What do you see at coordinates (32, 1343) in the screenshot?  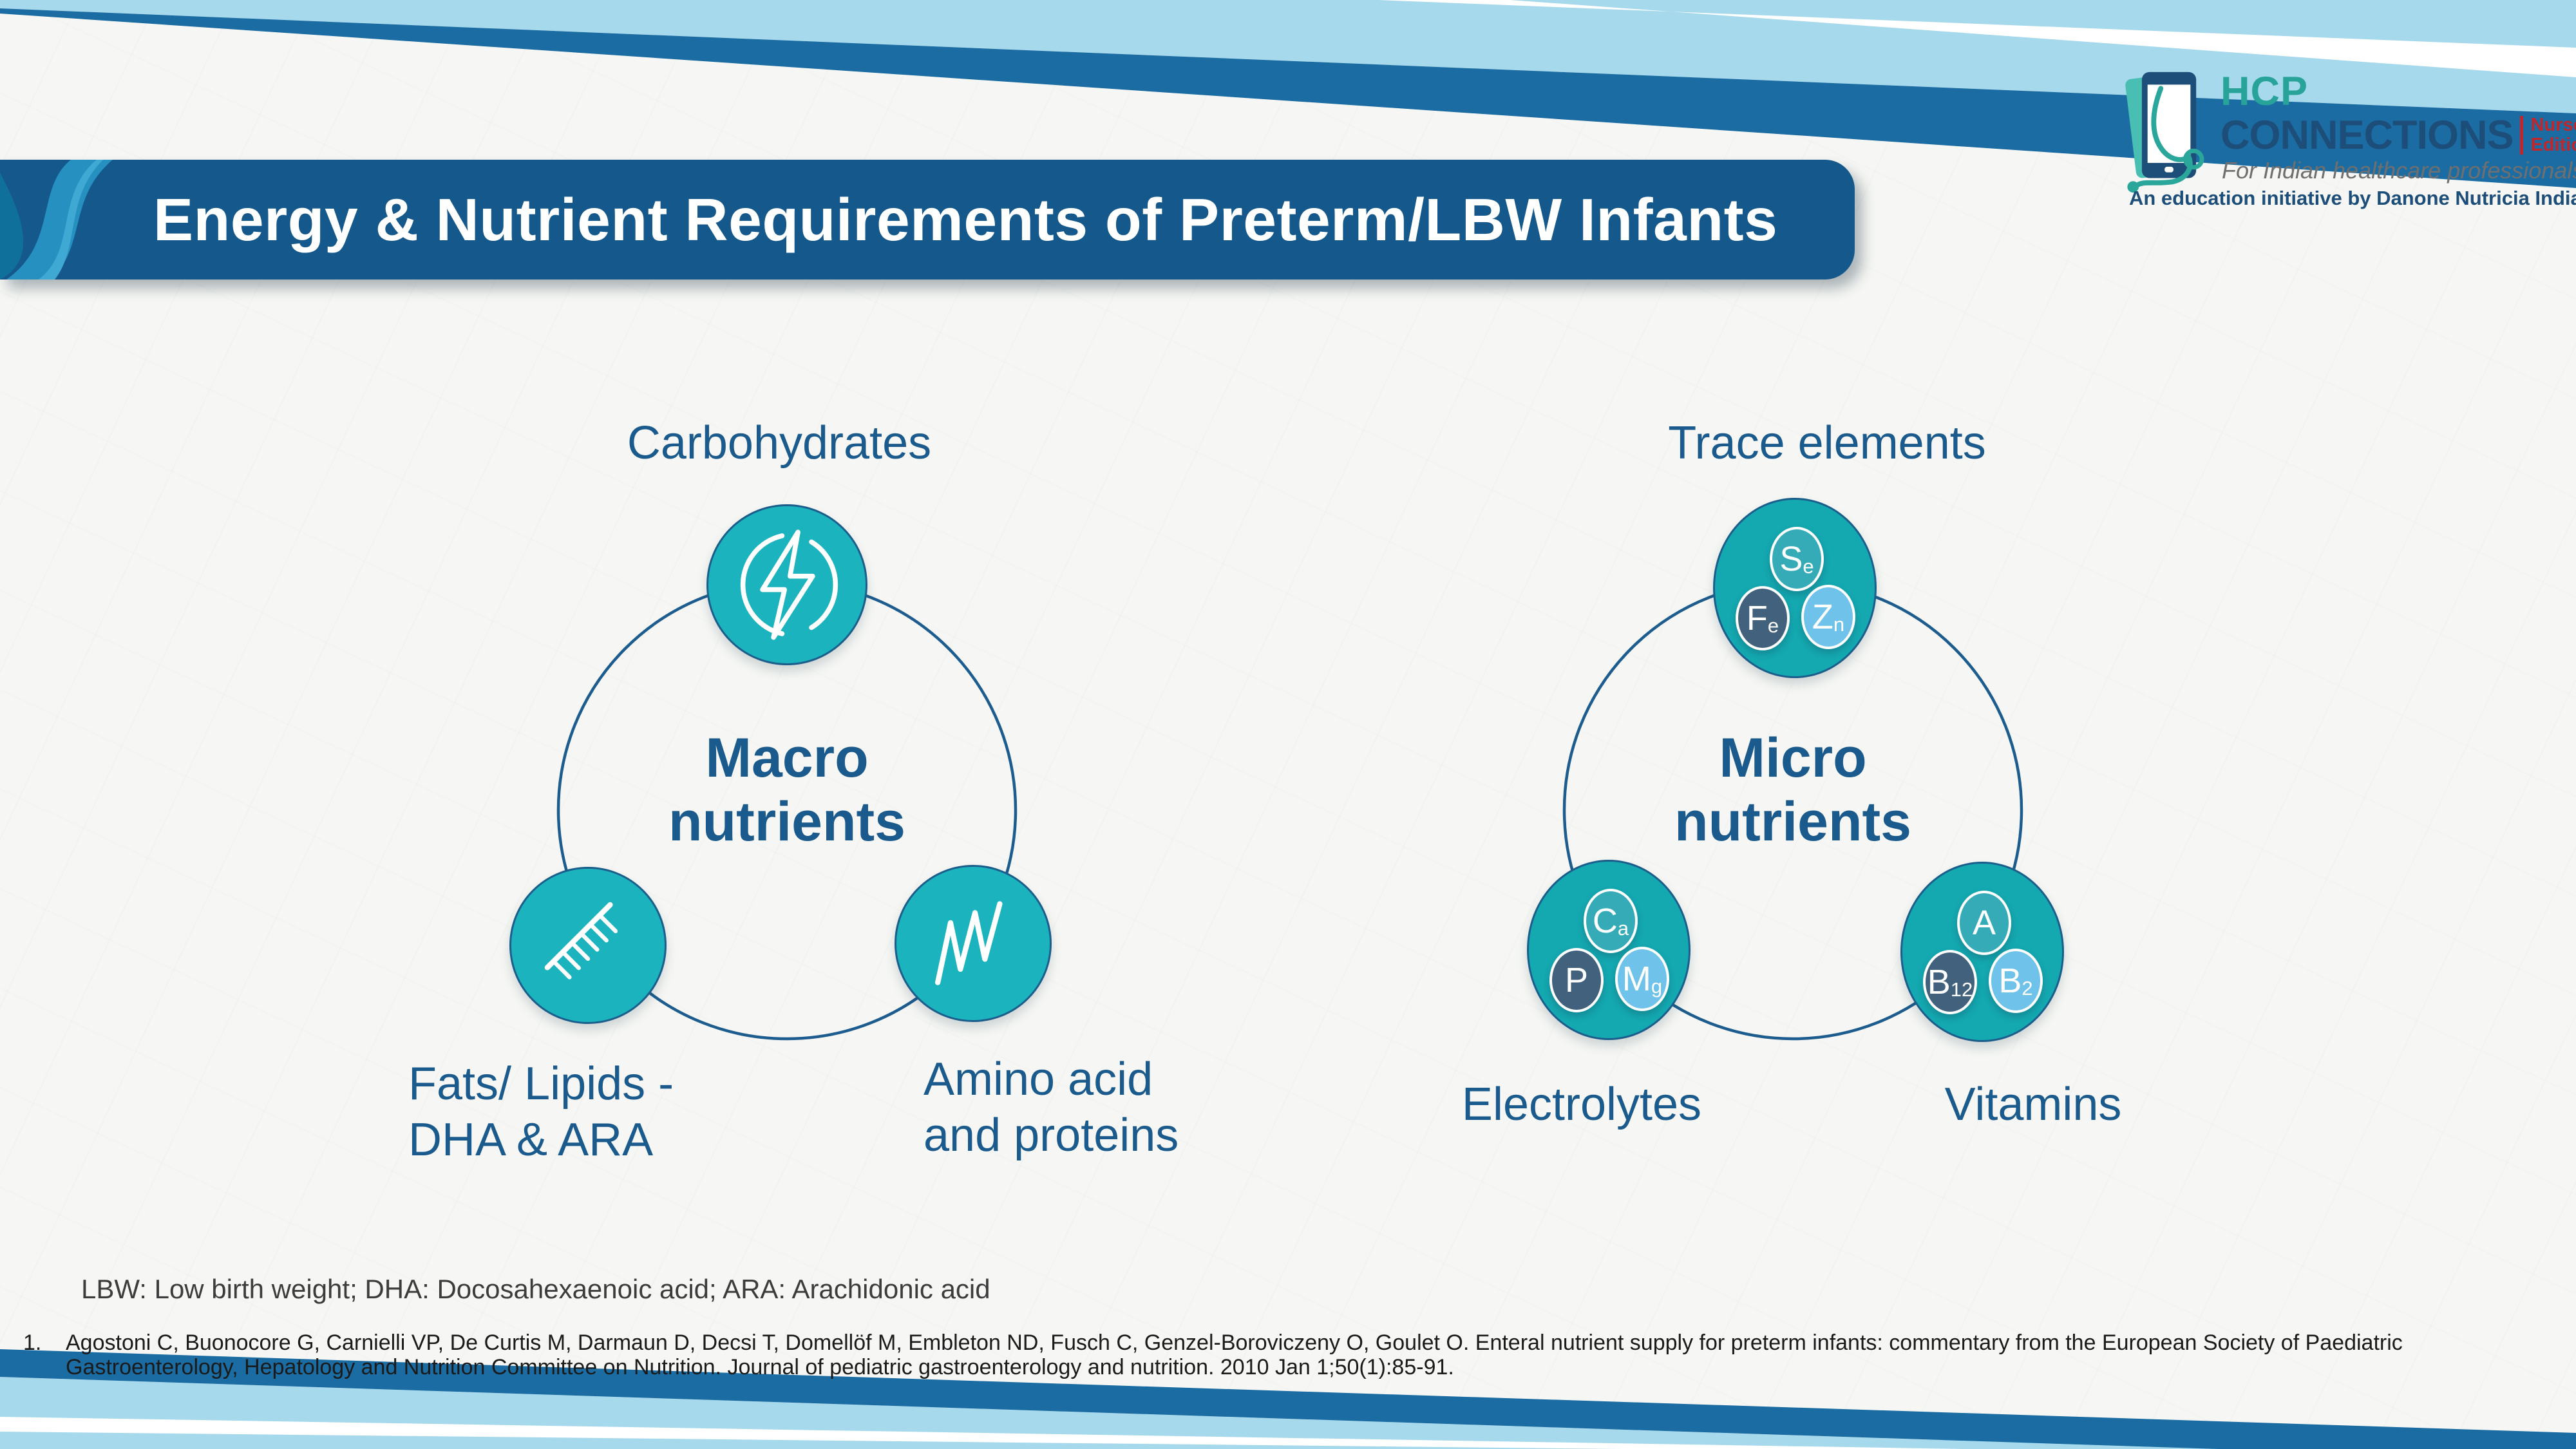 I see `reference-number: 1.` at bounding box center [32, 1343].